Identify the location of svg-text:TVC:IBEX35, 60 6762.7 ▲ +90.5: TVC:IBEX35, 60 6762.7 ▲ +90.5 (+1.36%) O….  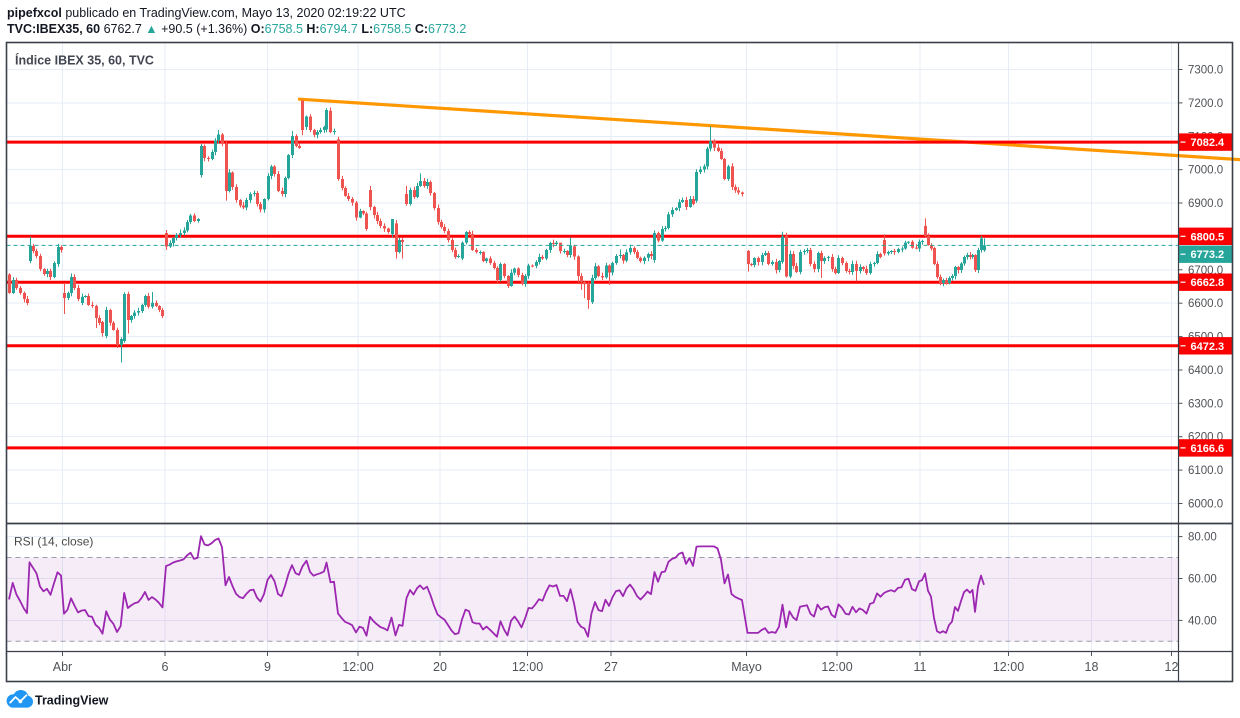
(236, 29).